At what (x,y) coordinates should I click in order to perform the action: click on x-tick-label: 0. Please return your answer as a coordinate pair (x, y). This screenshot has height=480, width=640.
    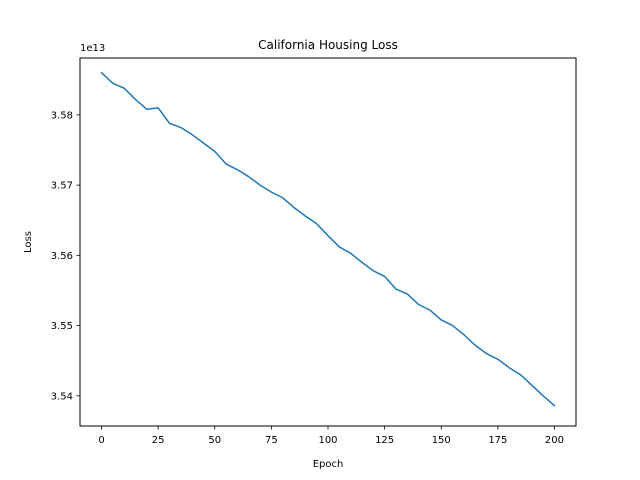
    Looking at the image, I should click on (101, 440).